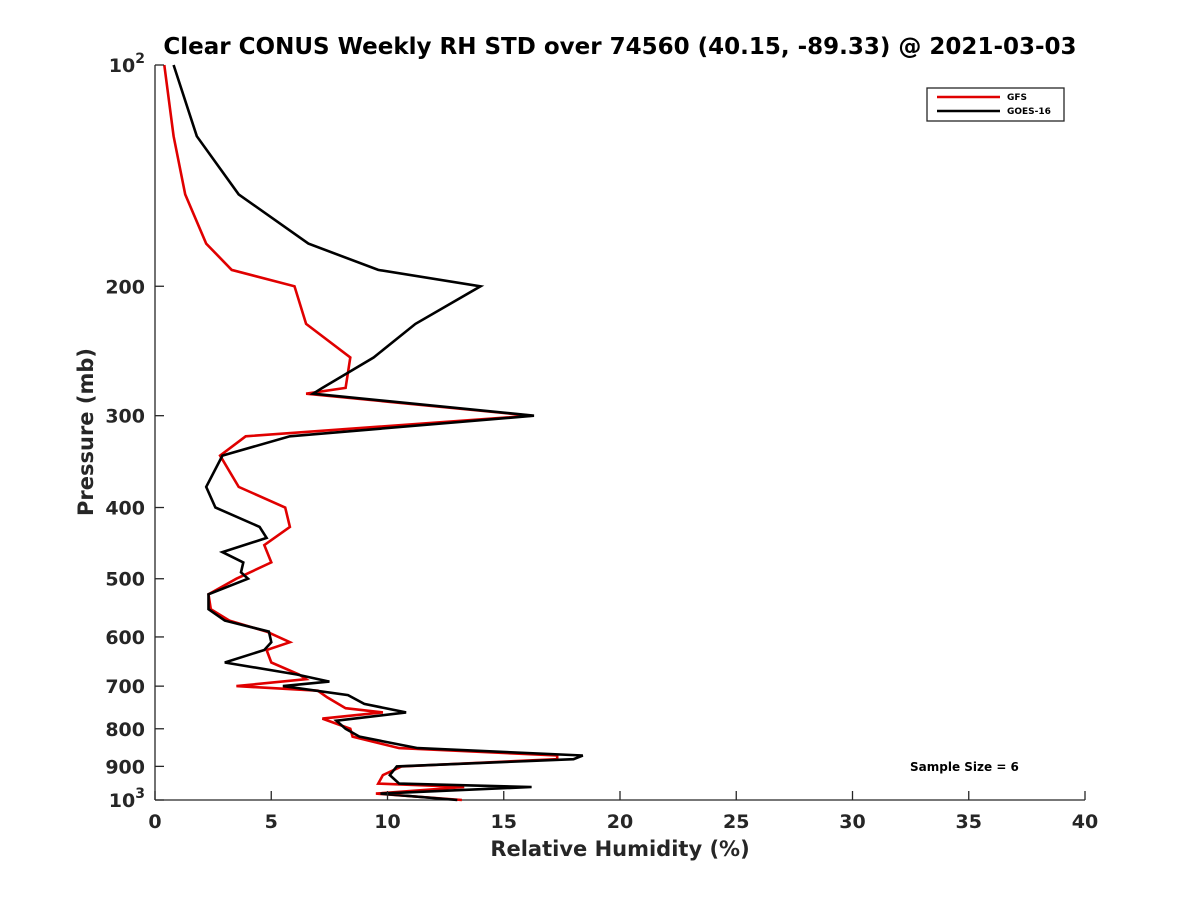  I want to click on sample-size-annotation: Sample Size = 6, so click(964, 767).